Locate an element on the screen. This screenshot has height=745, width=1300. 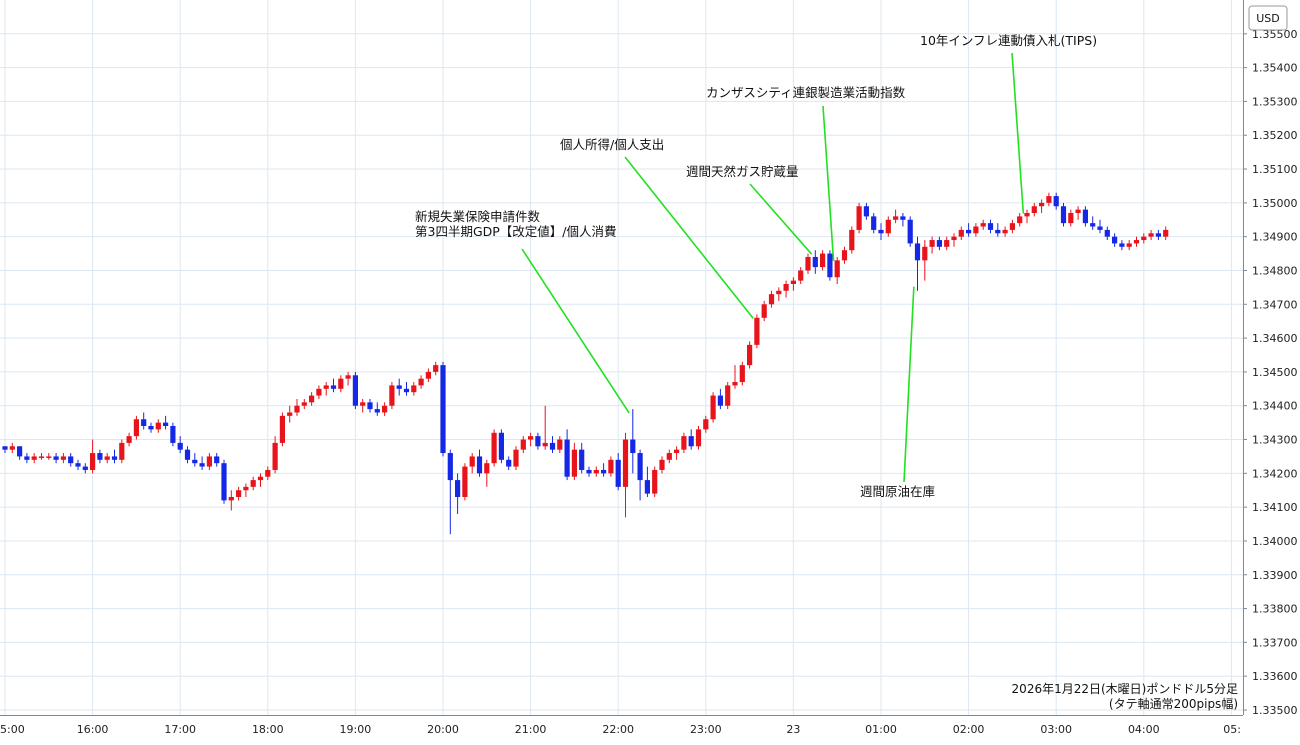
y-tick-label: 1.35400 is located at coordinates (1275, 68).